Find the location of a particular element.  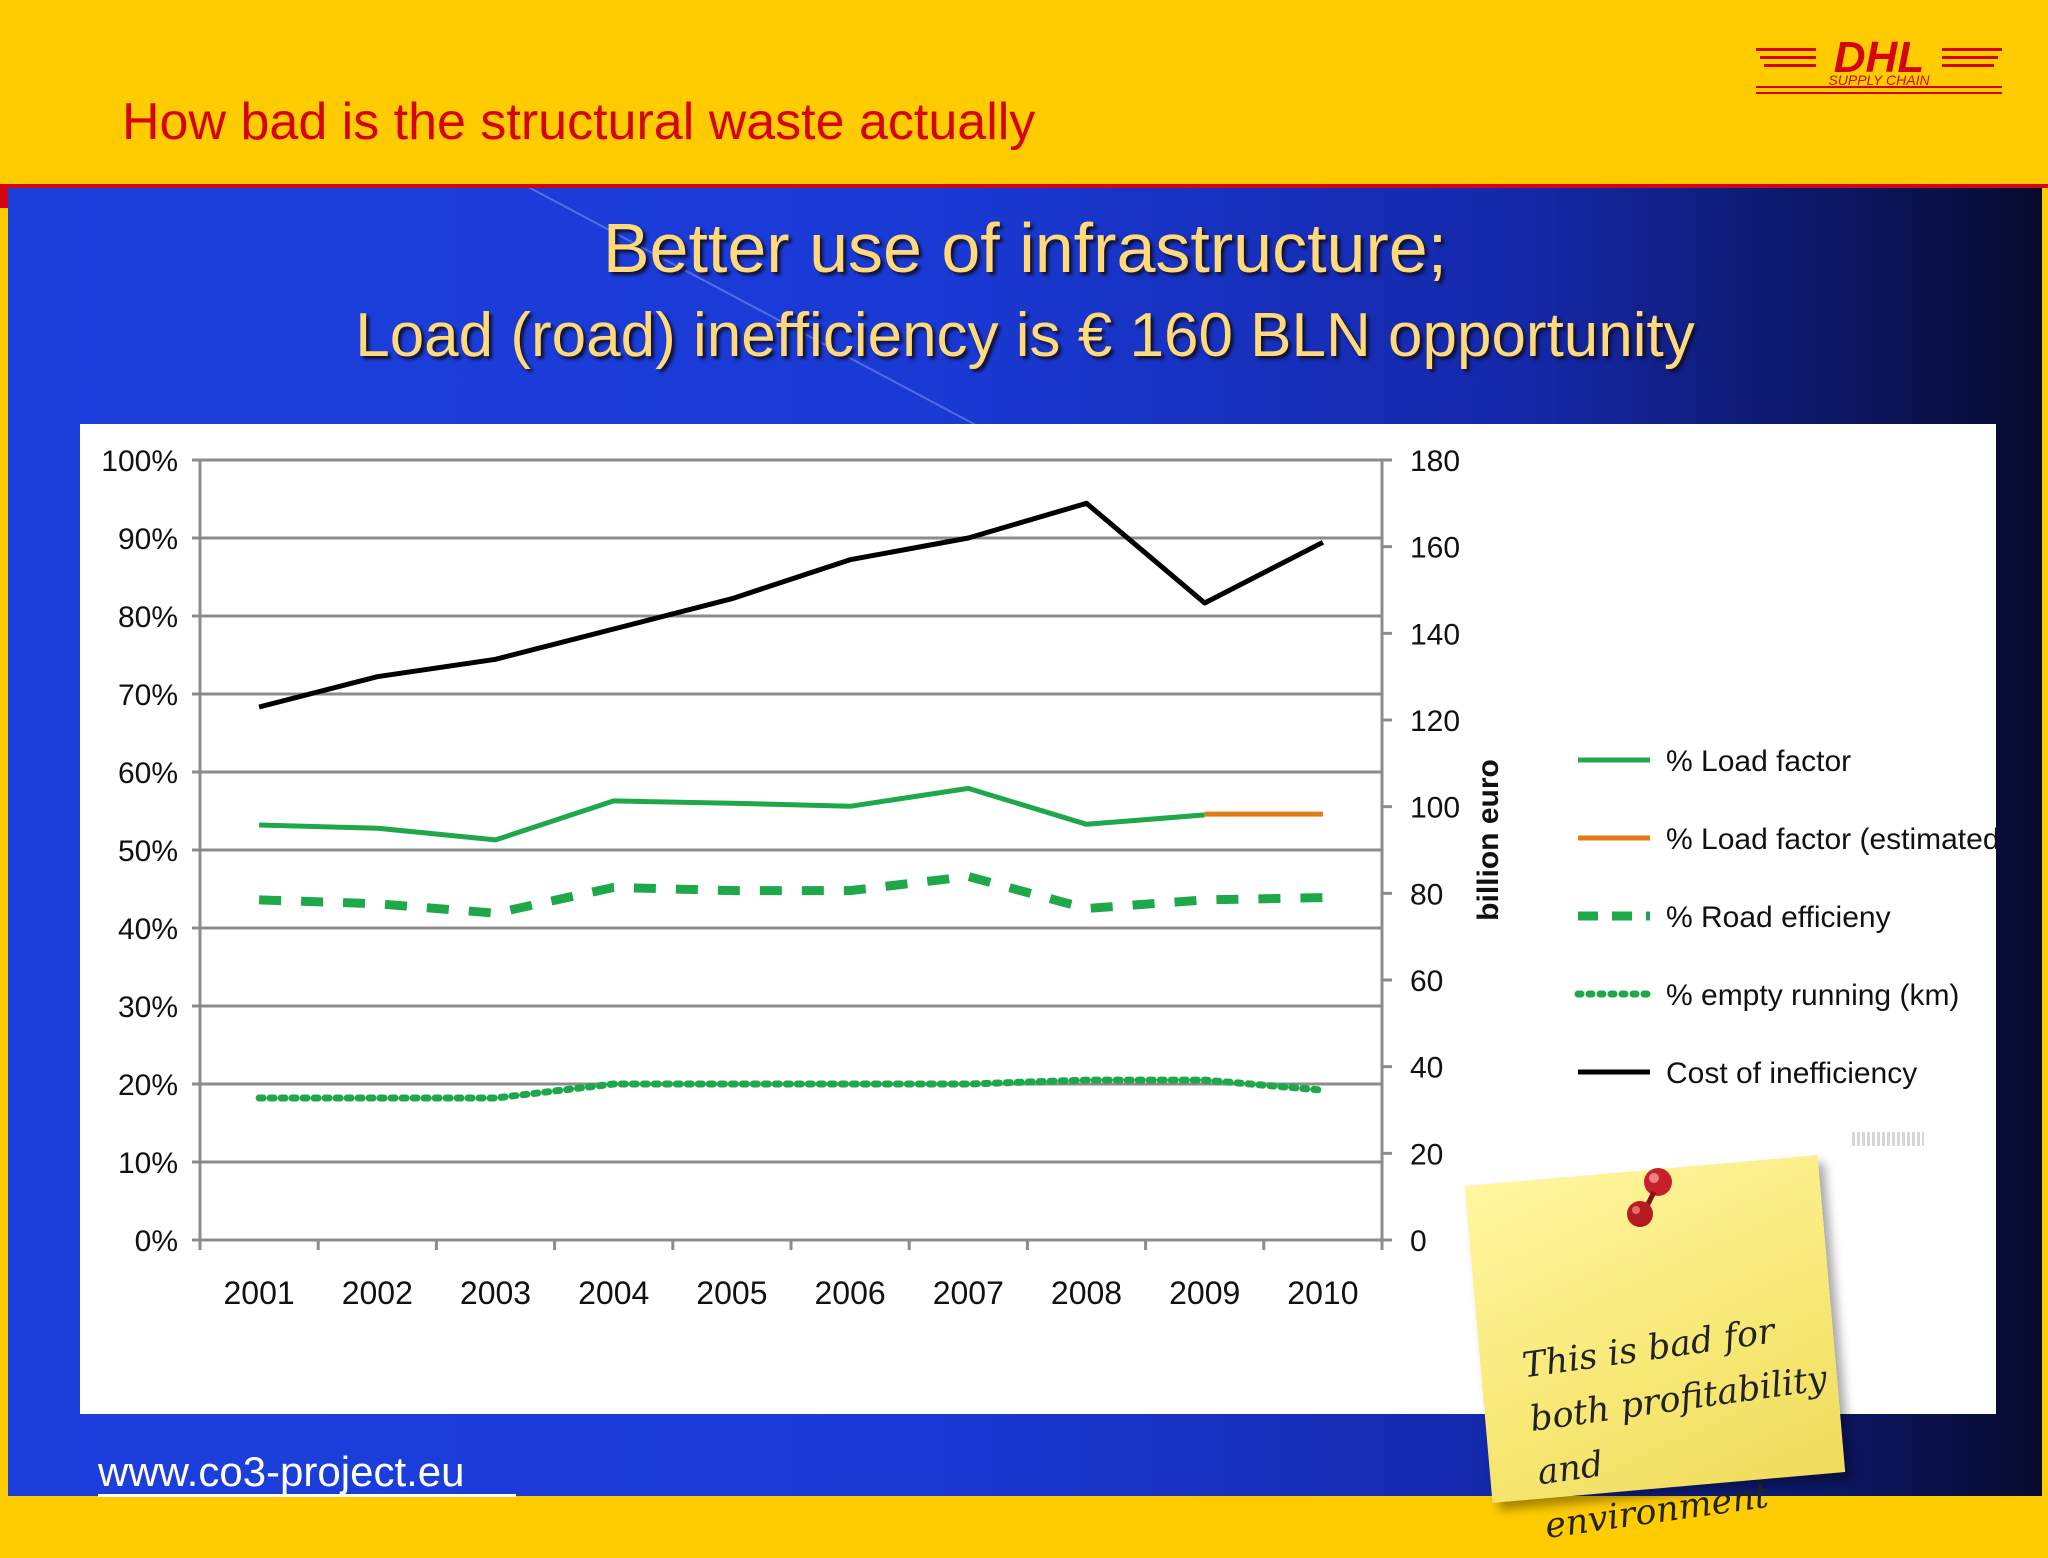

legend-label-3: % Road efficieny is located at coordinates (1778, 917).